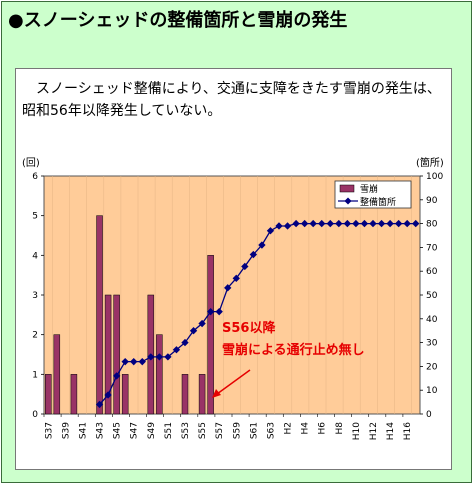 The height and width of the screenshot is (486, 475). I want to click on legend-bar-label: 雪崩, so click(369, 189).